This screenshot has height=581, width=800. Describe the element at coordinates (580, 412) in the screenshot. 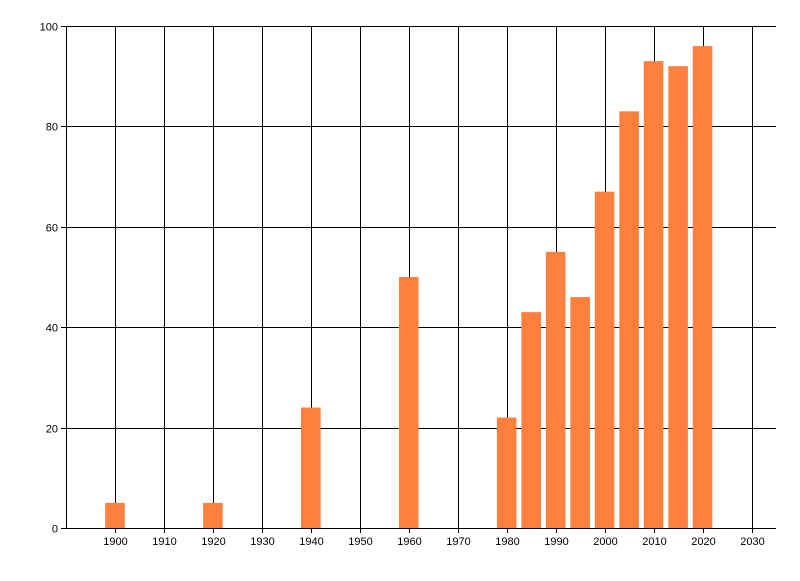

I see `bar-1995` at that location.